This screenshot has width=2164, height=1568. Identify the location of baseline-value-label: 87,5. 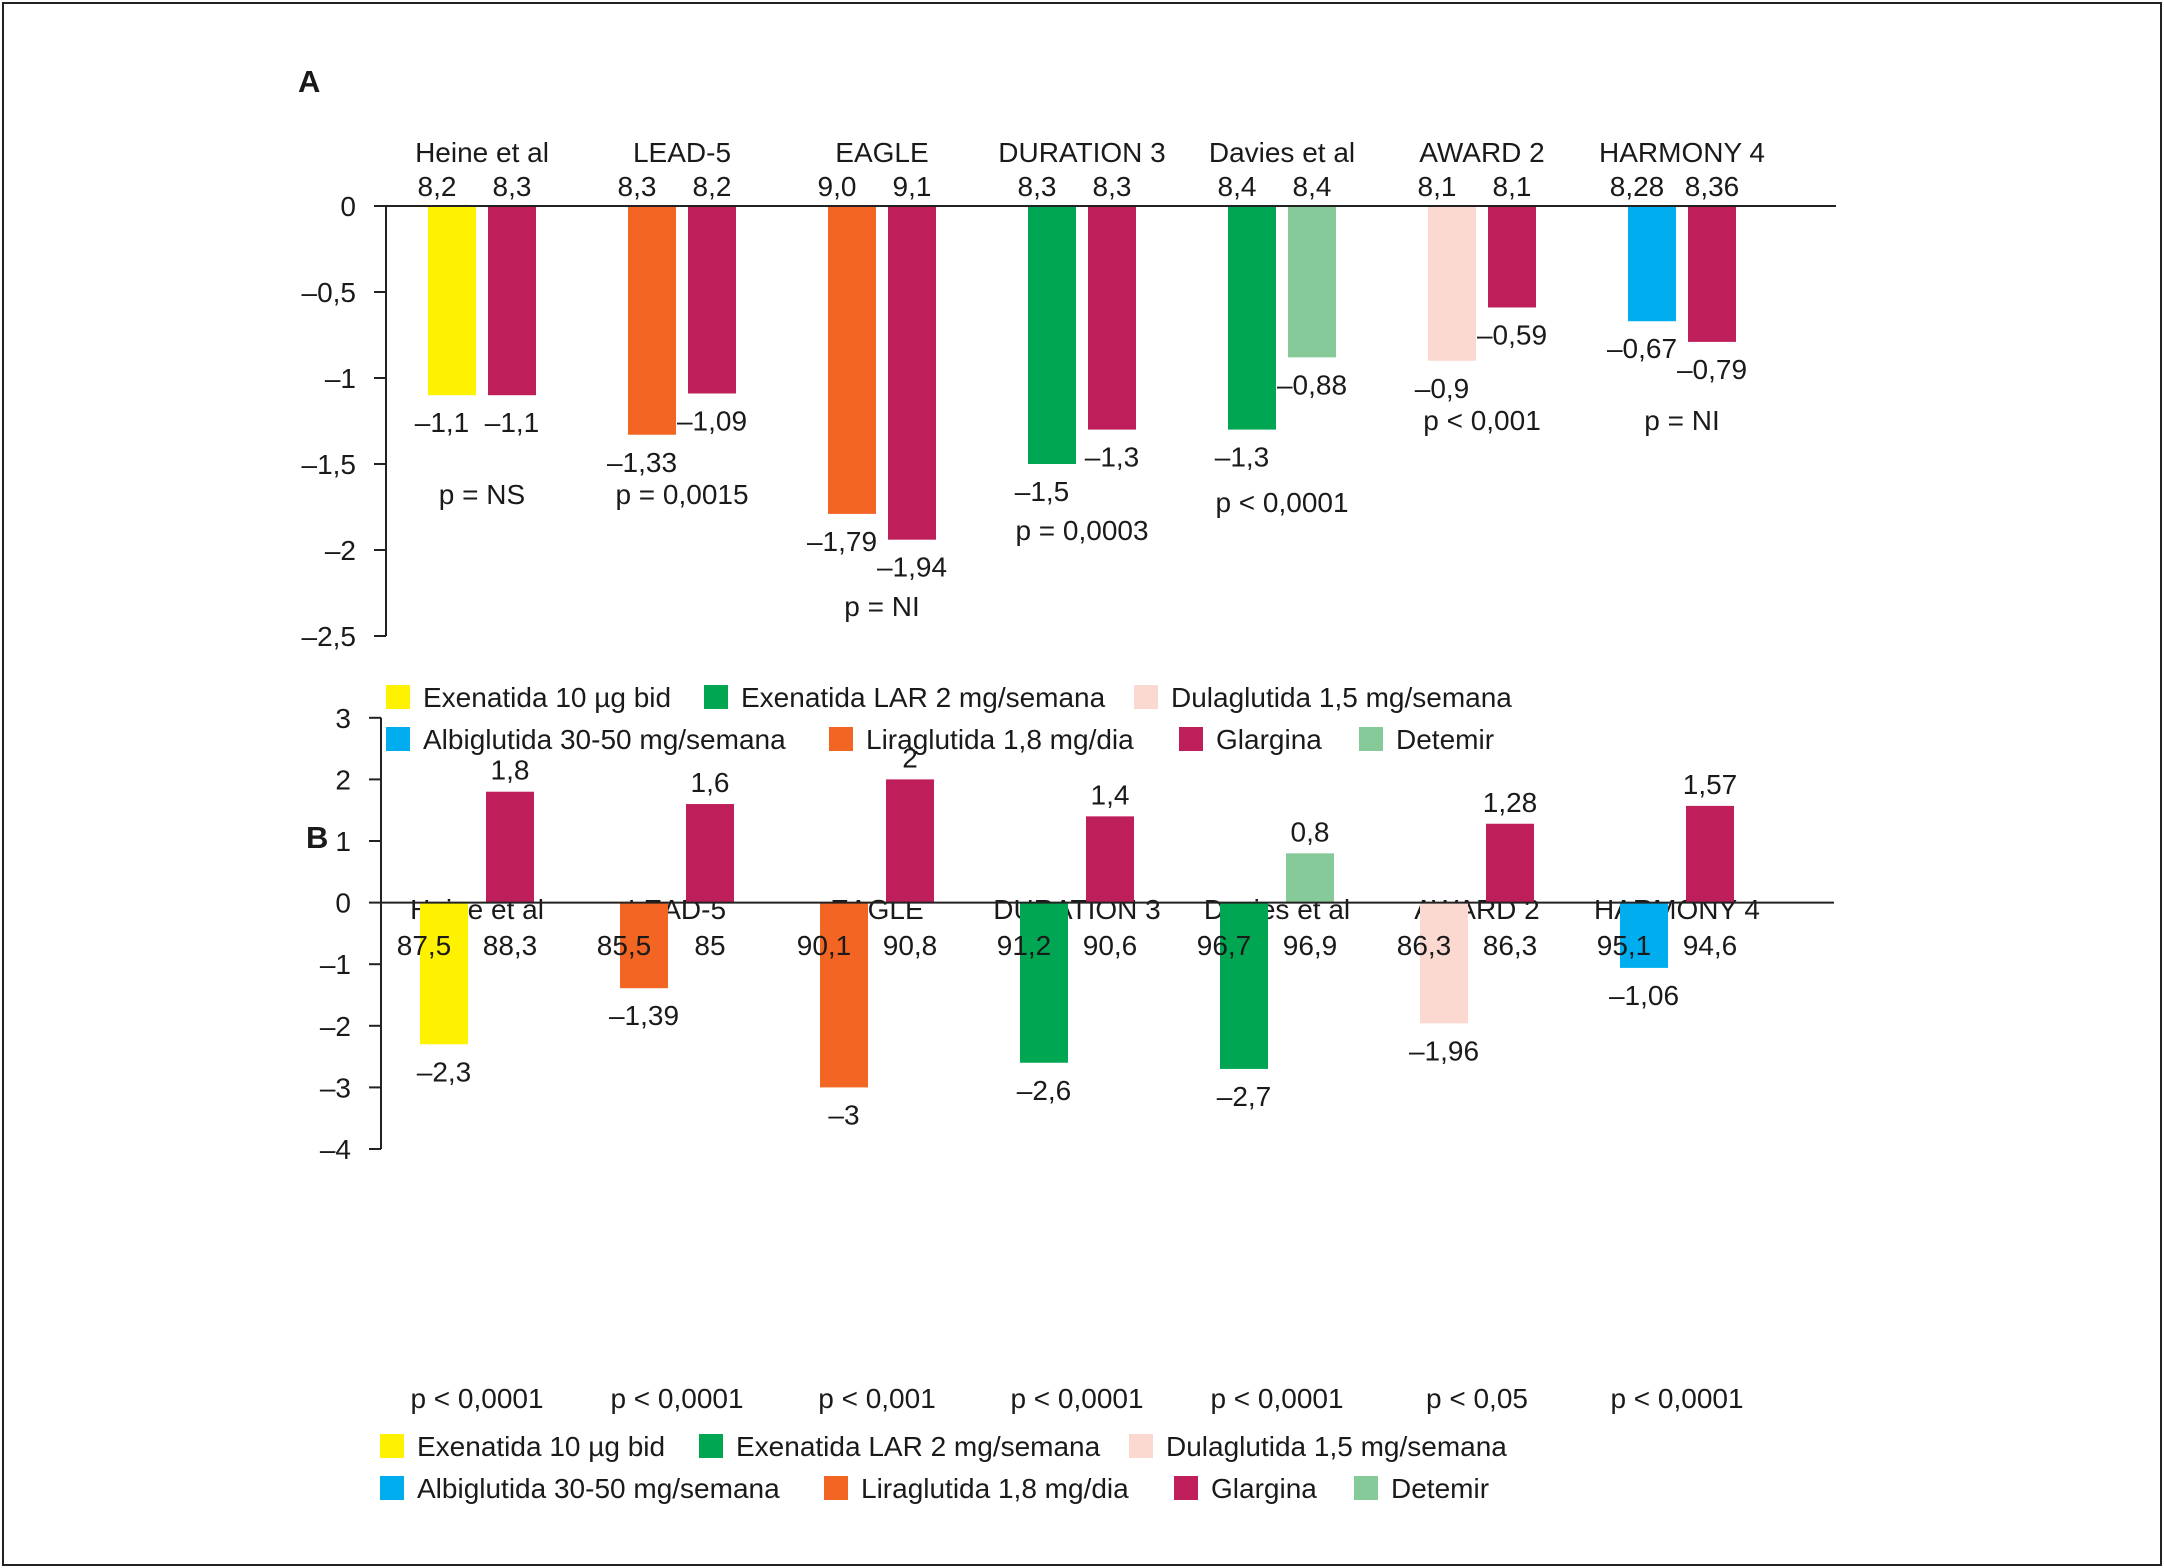
(424, 945).